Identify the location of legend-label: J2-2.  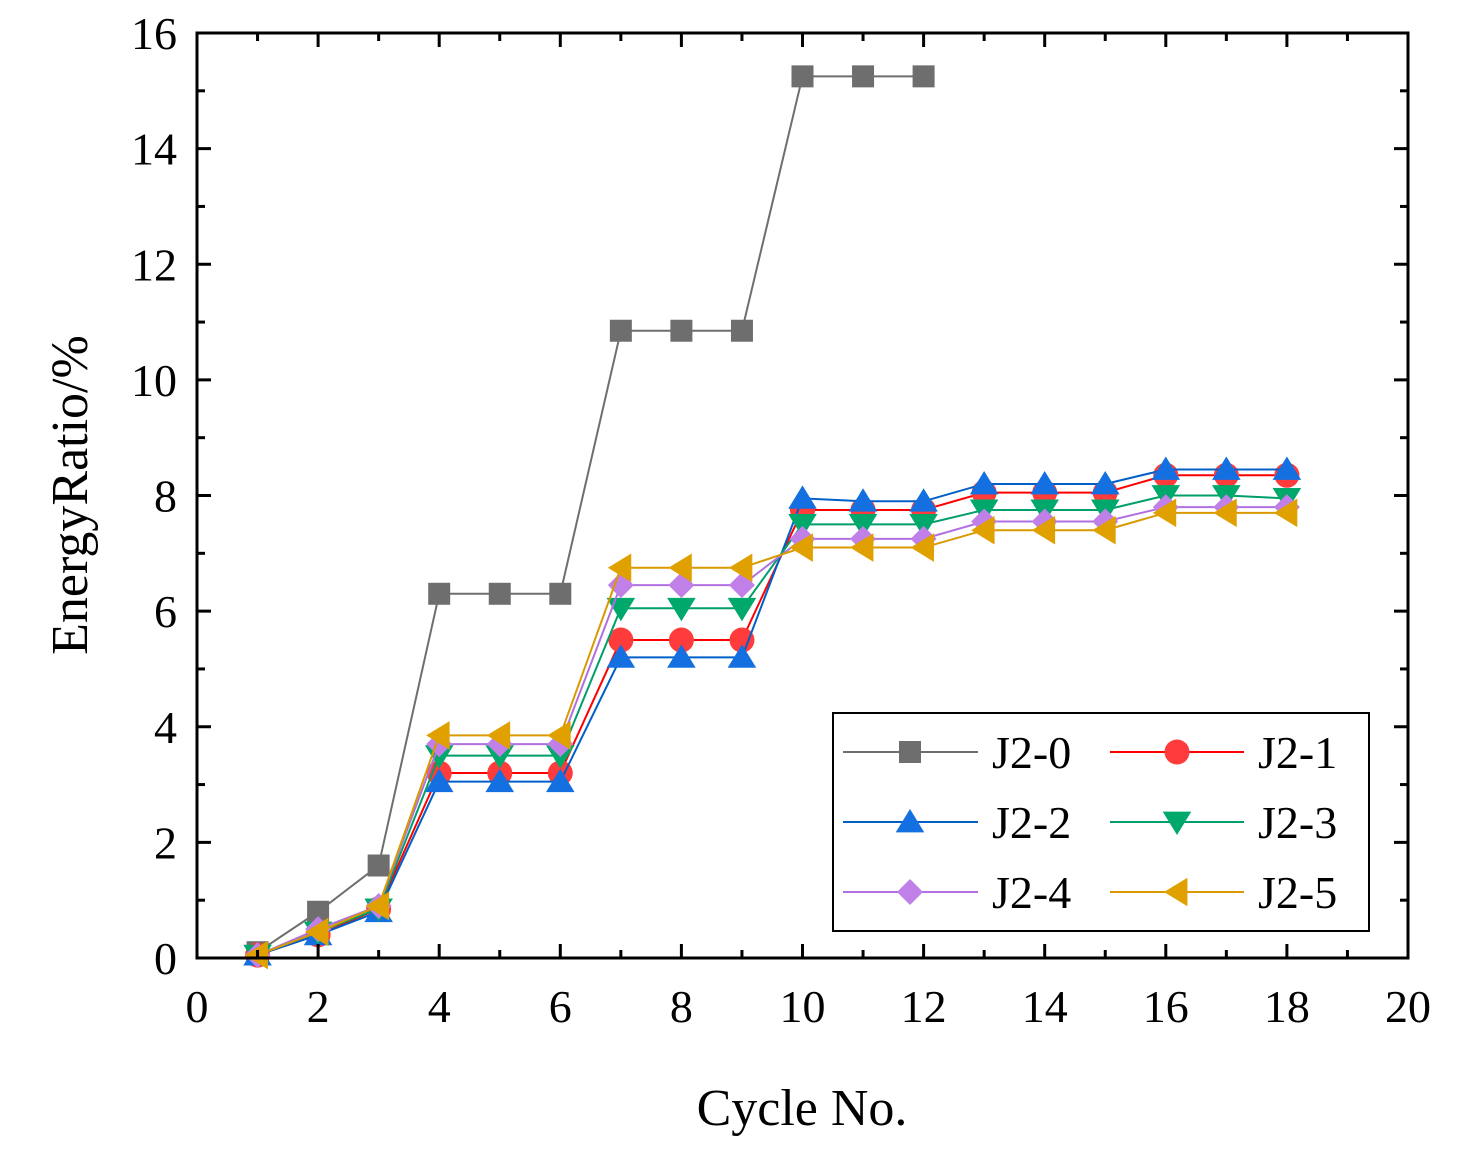
(1031, 822).